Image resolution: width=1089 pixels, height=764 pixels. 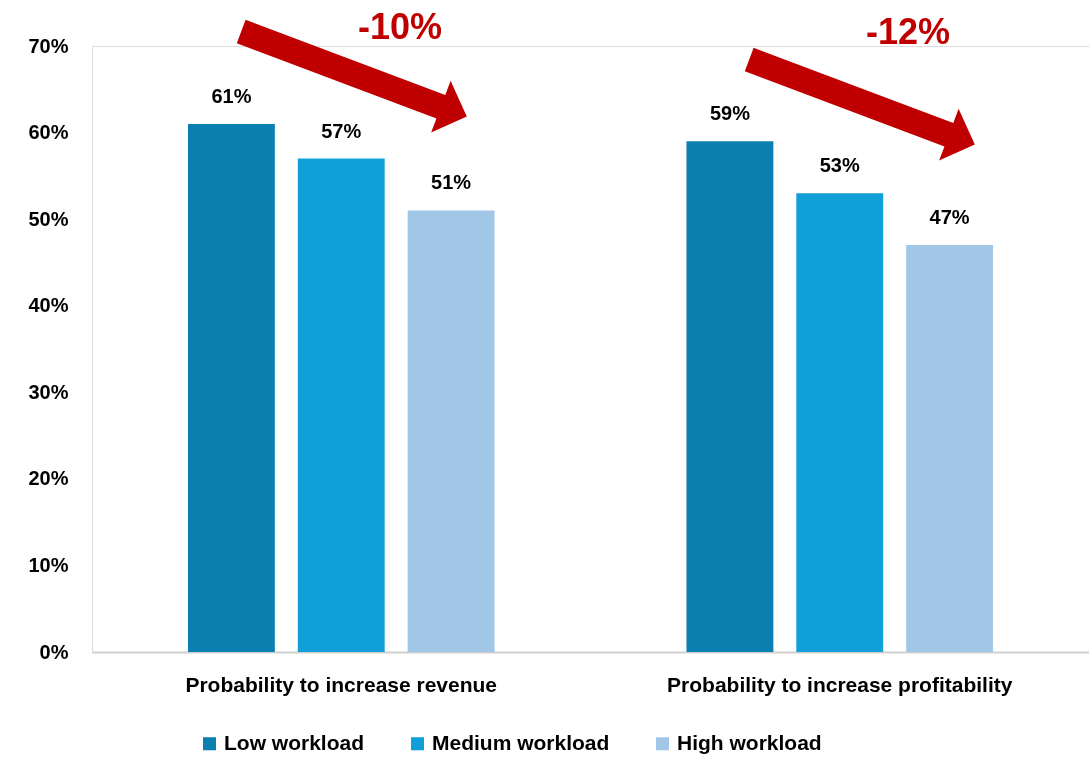 What do you see at coordinates (341, 684) in the screenshot?
I see `x-tick-label: Probability to increase revenue` at bounding box center [341, 684].